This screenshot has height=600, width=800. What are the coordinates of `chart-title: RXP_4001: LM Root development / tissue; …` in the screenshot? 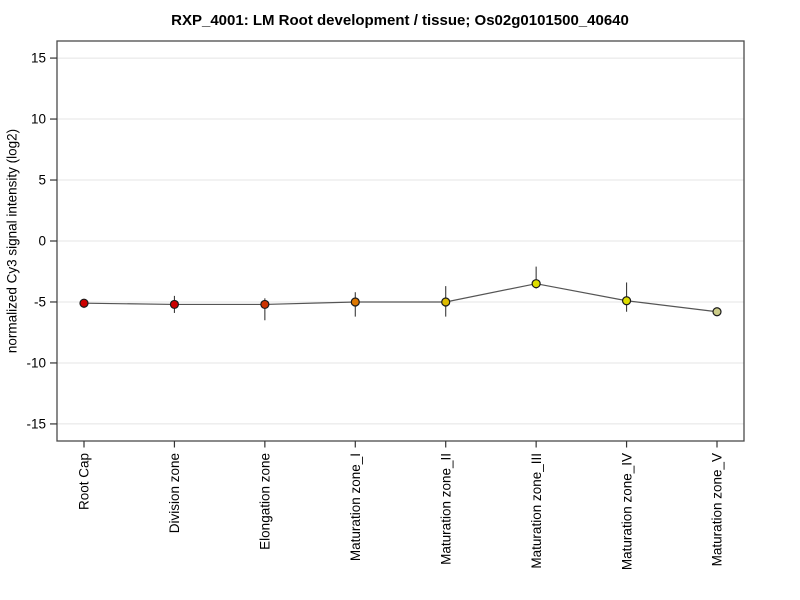 It's located at (400, 20).